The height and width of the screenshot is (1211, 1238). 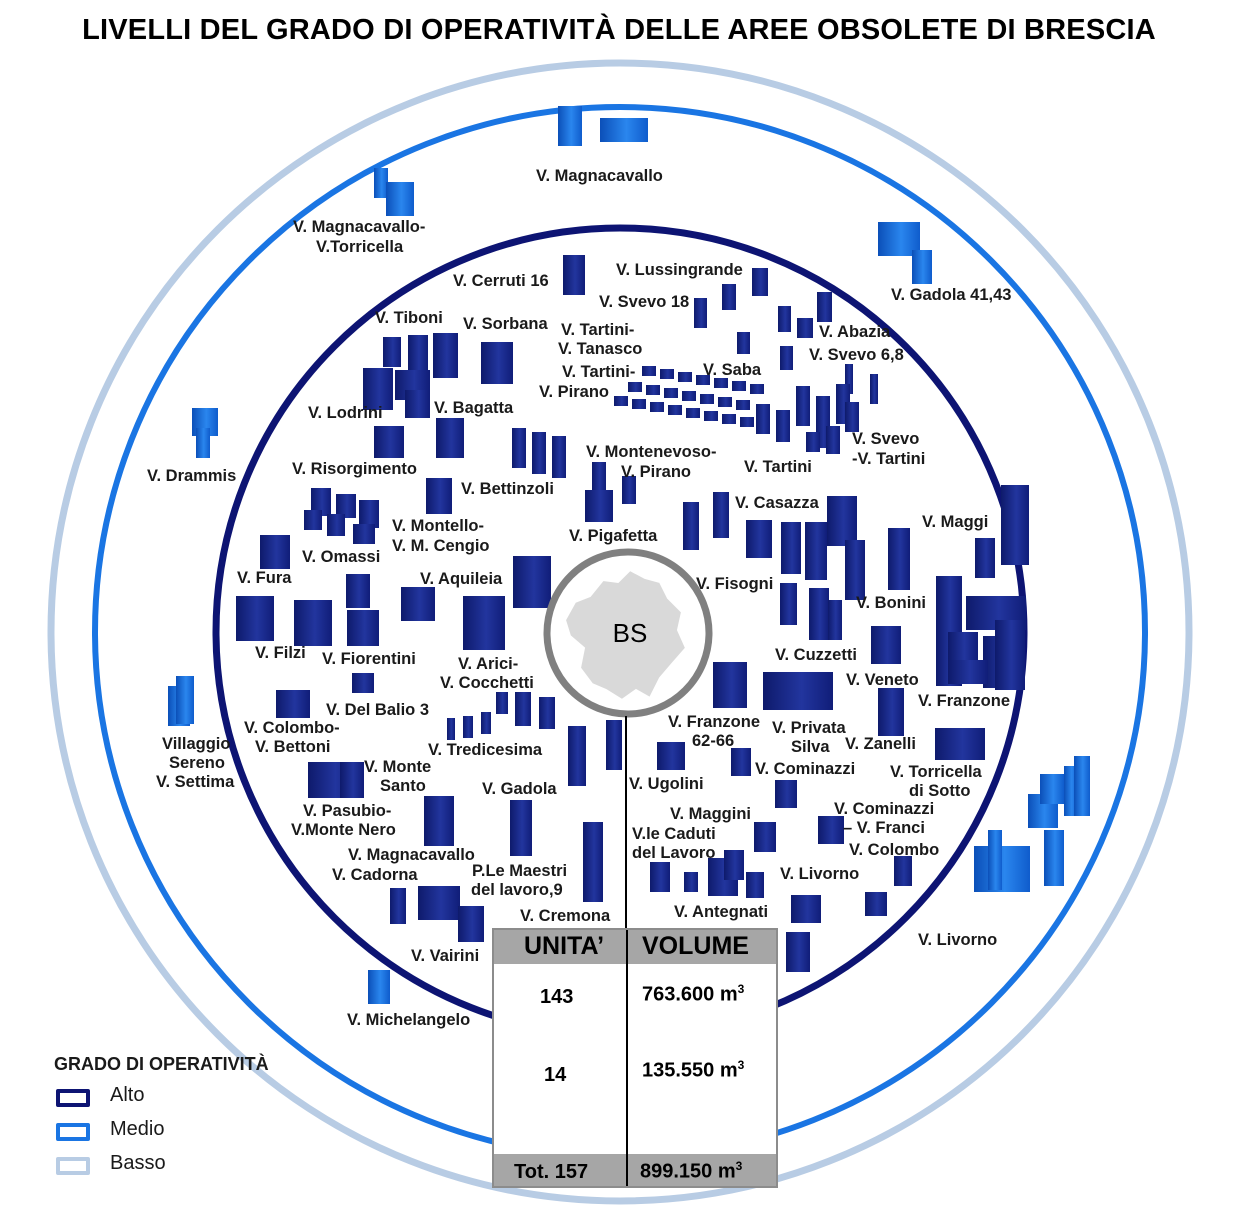 I want to click on place-label: V. Drammis, so click(x=191, y=476).